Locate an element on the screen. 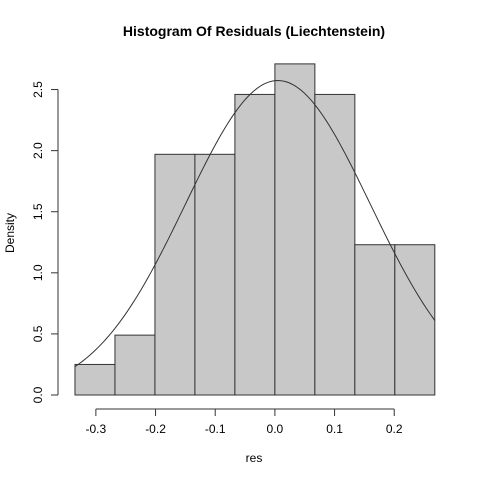 The image size is (480, 480). x-tick-label: 0.2 is located at coordinates (394, 429).